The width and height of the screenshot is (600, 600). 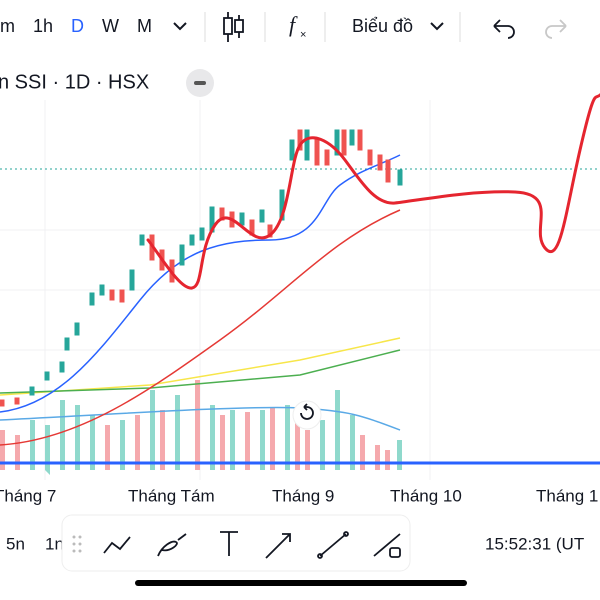 What do you see at coordinates (77, 26) in the screenshot?
I see `interval-button: D` at bounding box center [77, 26].